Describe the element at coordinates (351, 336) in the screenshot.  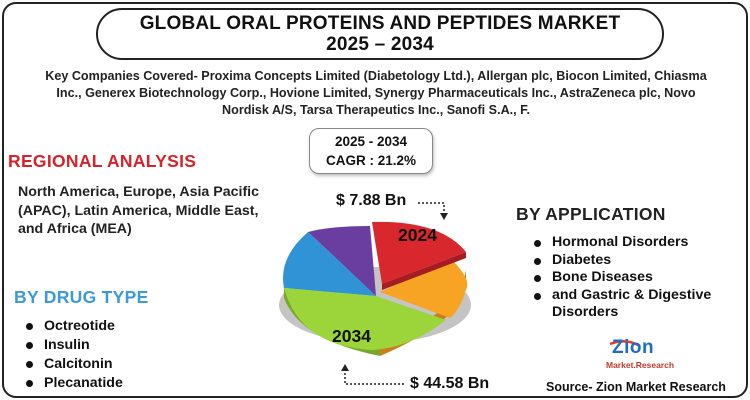
I see `end-year-label: 2034` at that location.